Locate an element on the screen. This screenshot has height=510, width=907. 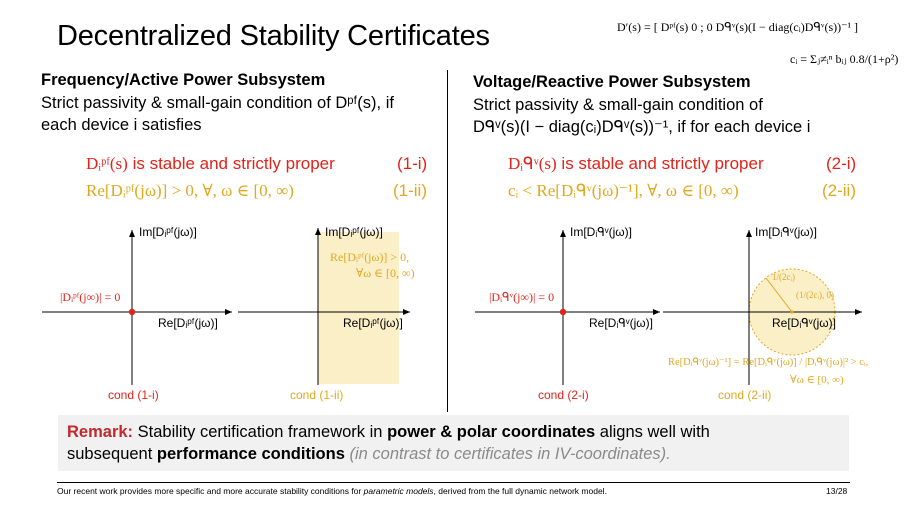
remark-bold-a: power & polar coordinates is located at coordinates (491, 432).